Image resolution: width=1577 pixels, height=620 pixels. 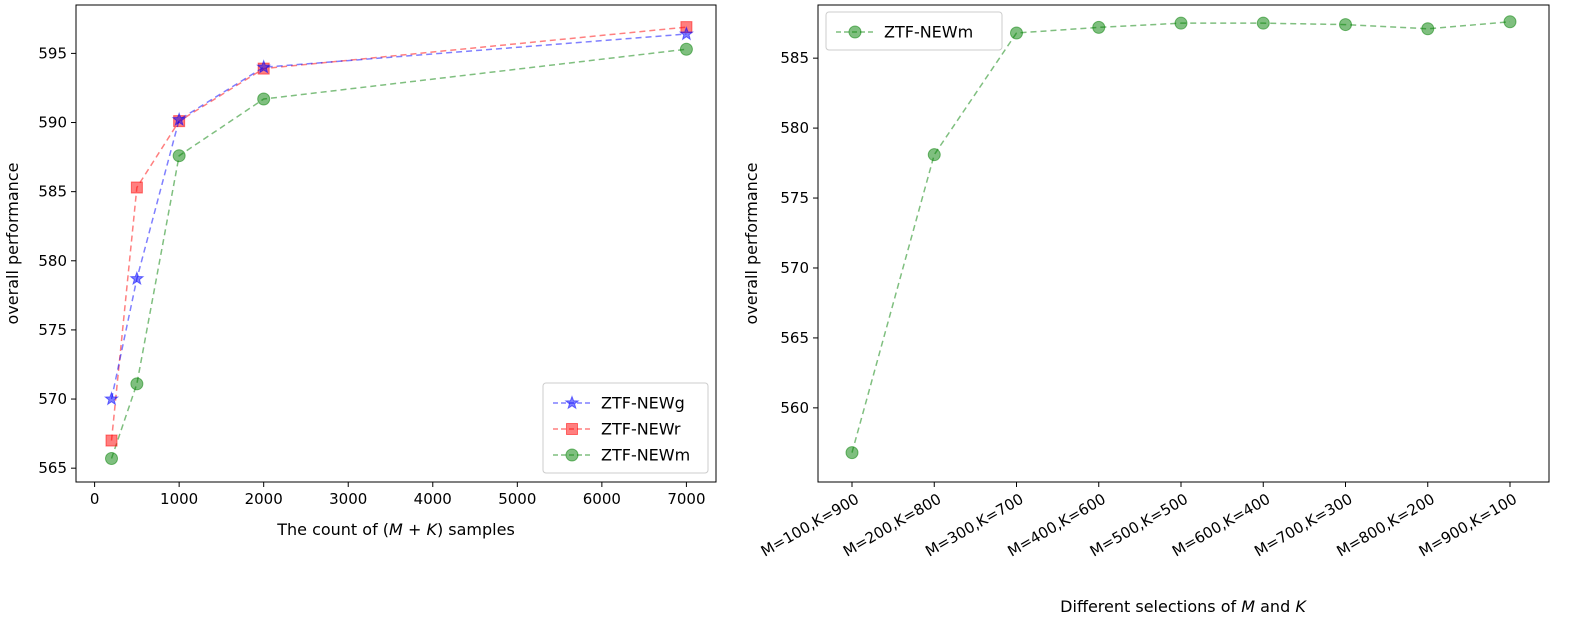 I want to click on x-tick-label: 2000, so click(x=264, y=499).